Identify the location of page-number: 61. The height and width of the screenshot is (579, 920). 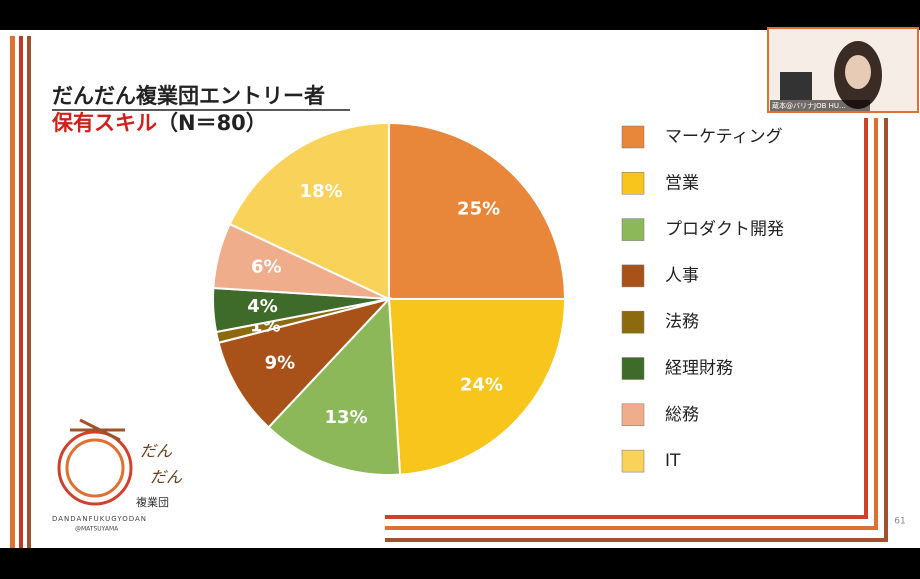
(899, 522).